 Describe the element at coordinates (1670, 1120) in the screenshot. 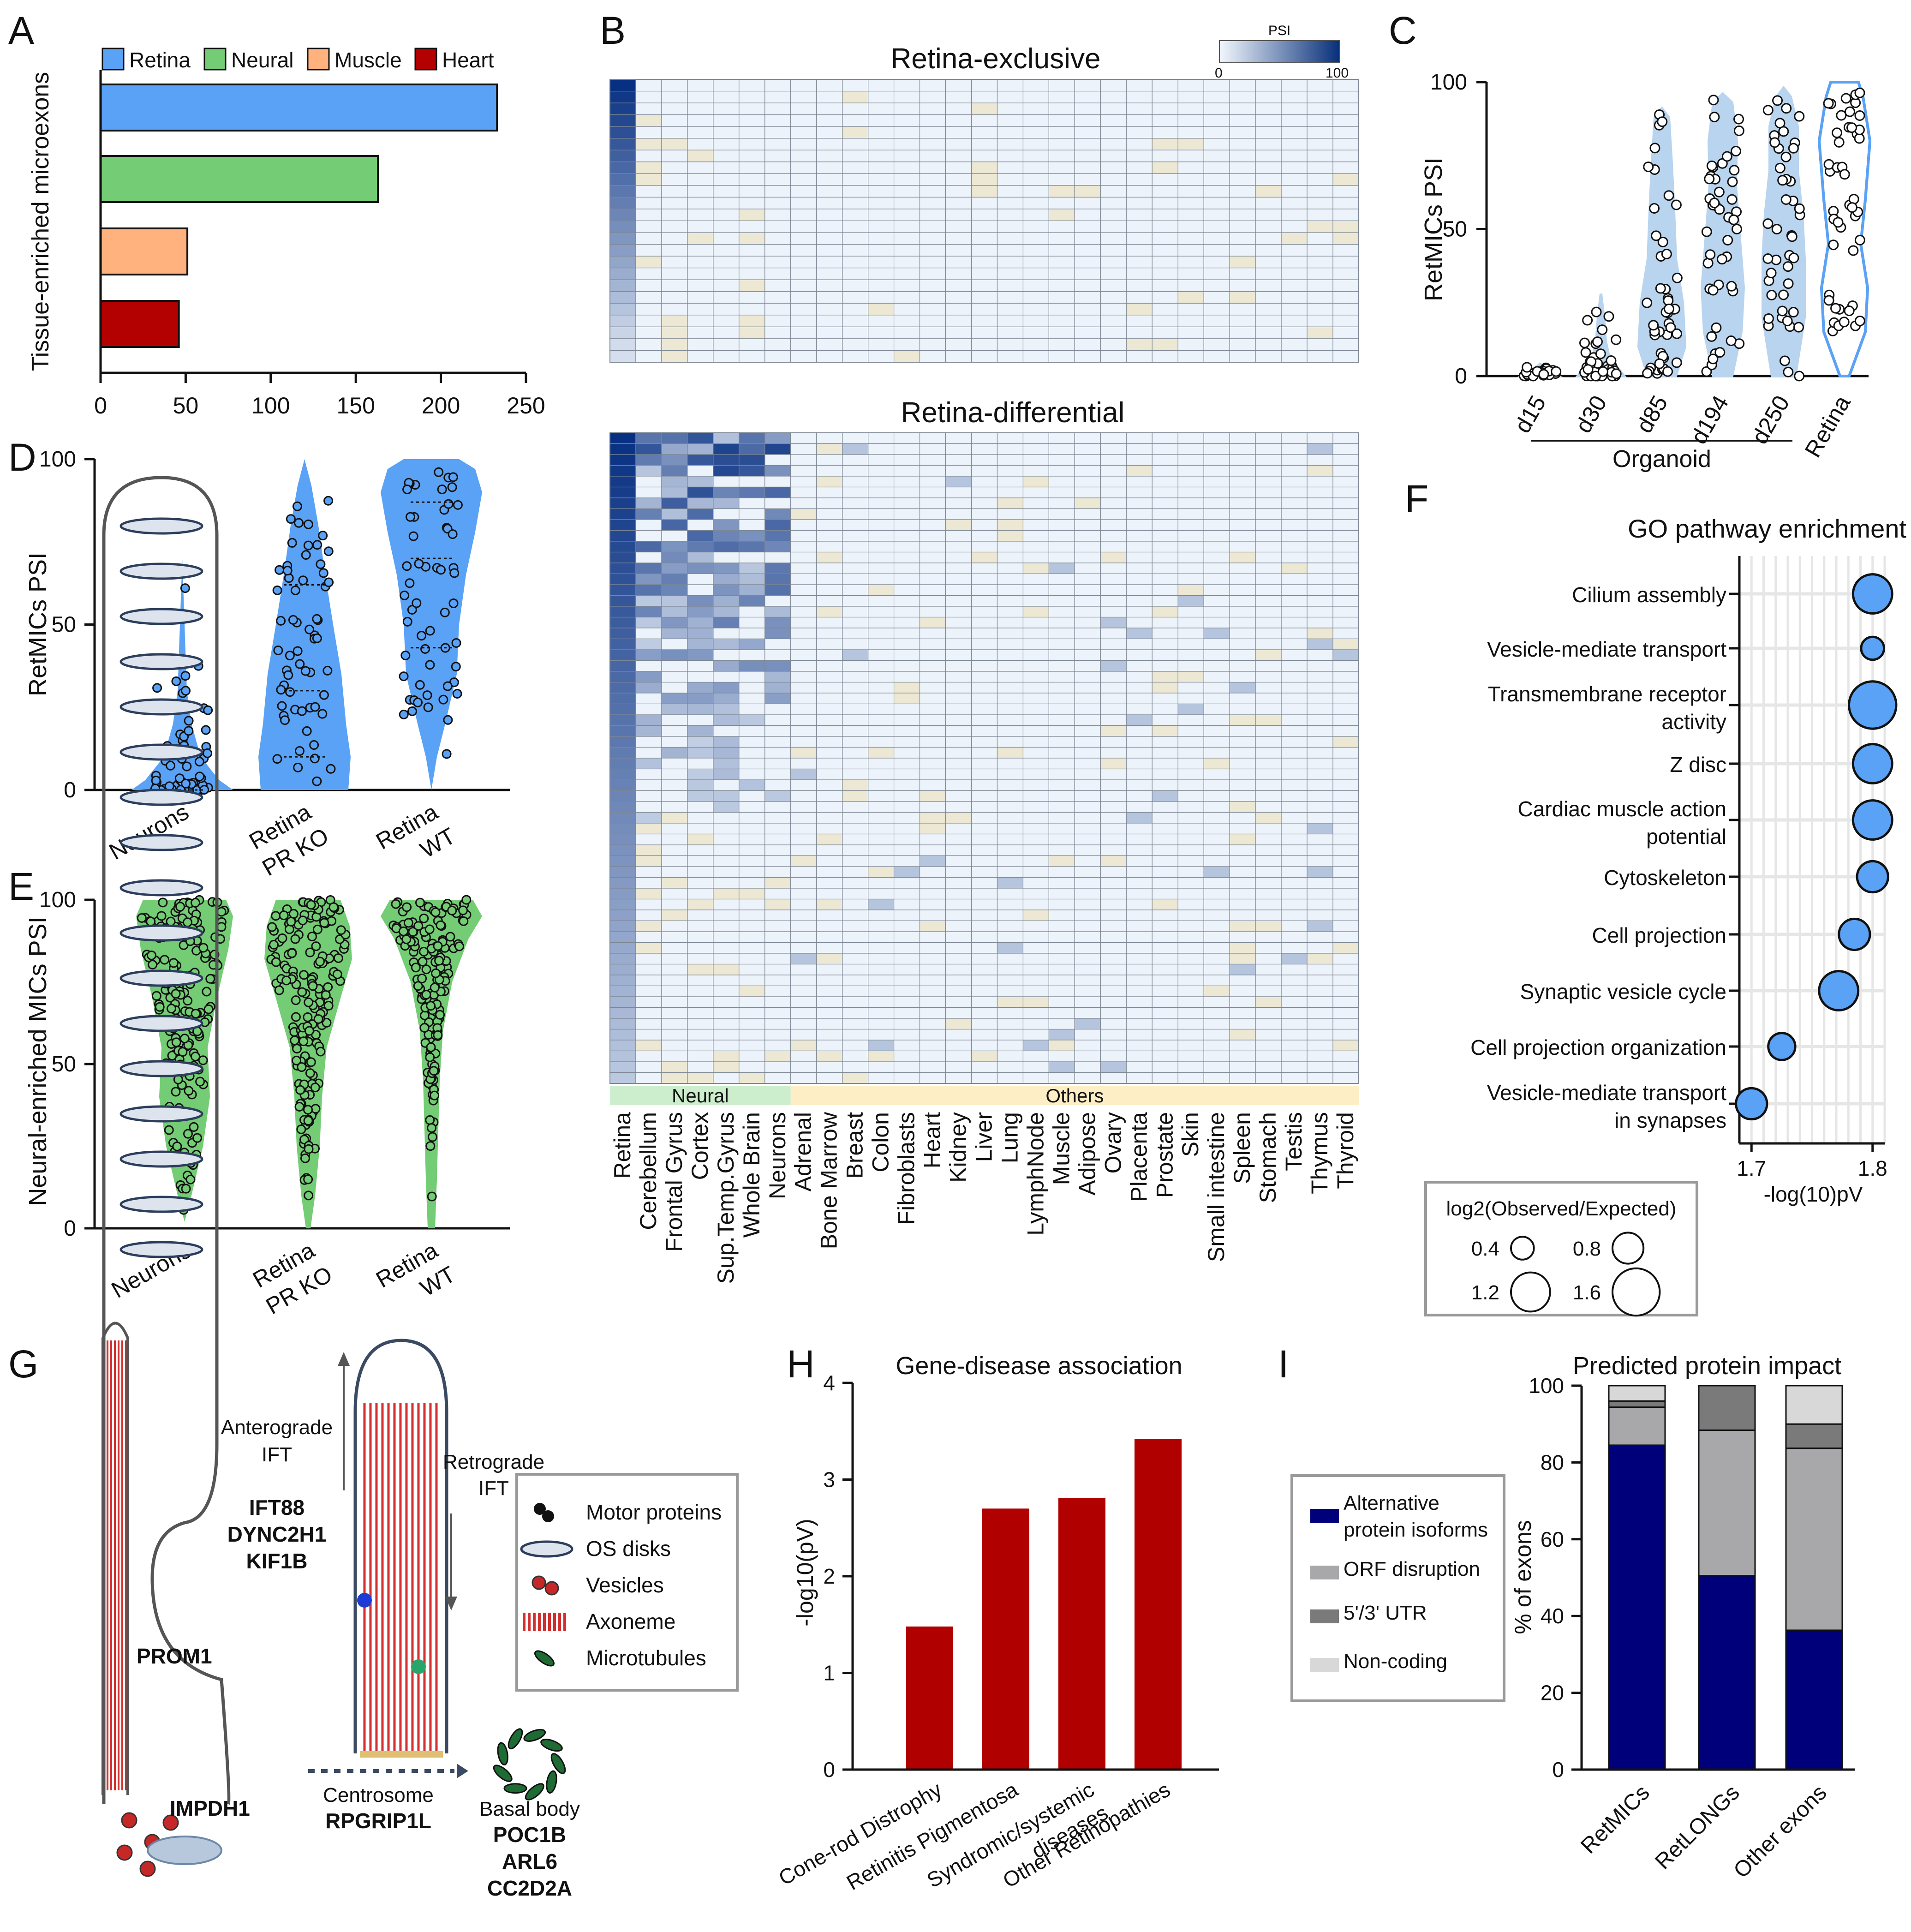

I see `term-label: in synapses` at that location.